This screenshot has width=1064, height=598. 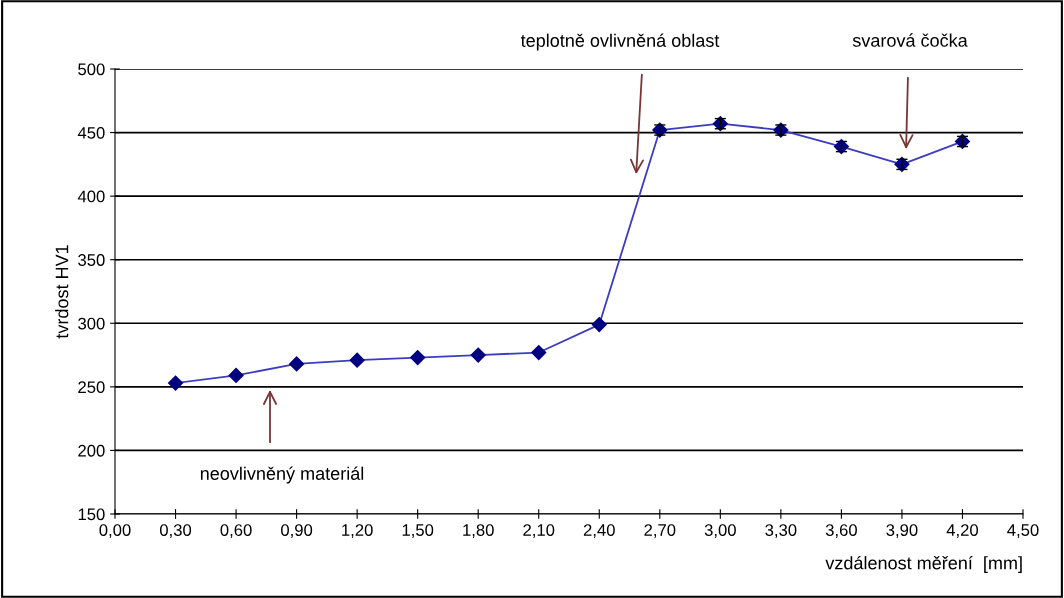 I want to click on y-tick-label: 250, so click(x=91, y=387).